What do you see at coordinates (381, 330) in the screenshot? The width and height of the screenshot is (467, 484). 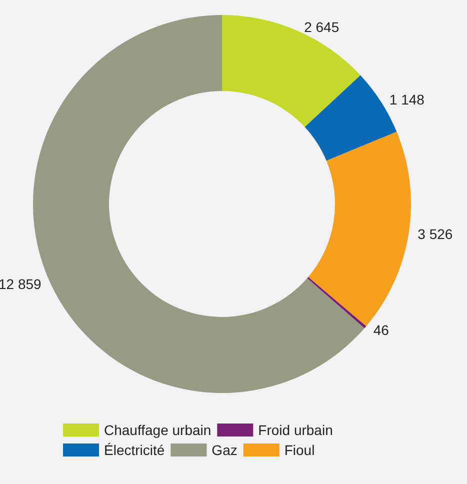 I see `data-label: 46` at bounding box center [381, 330].